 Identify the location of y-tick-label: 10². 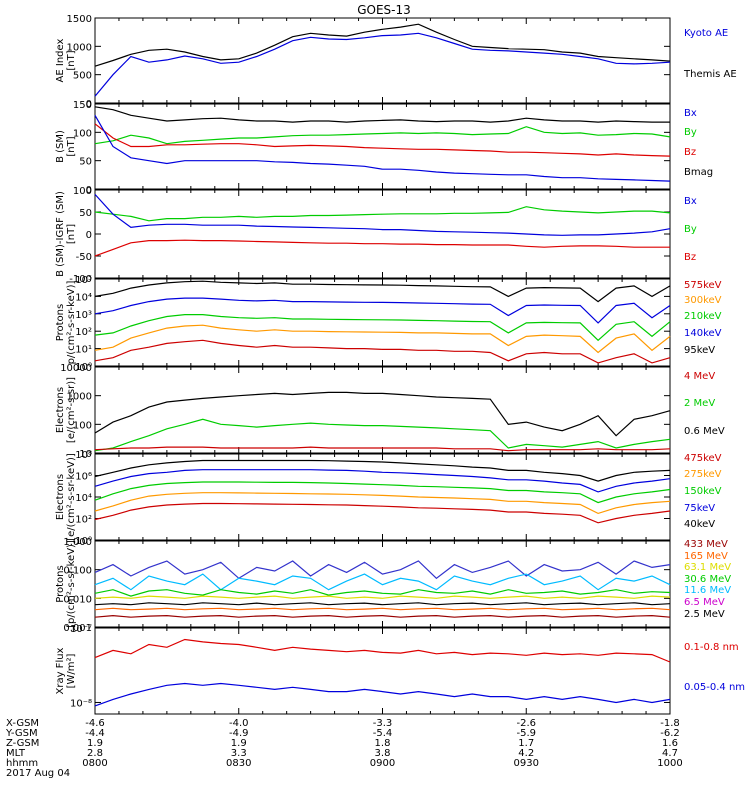
(83, 520).